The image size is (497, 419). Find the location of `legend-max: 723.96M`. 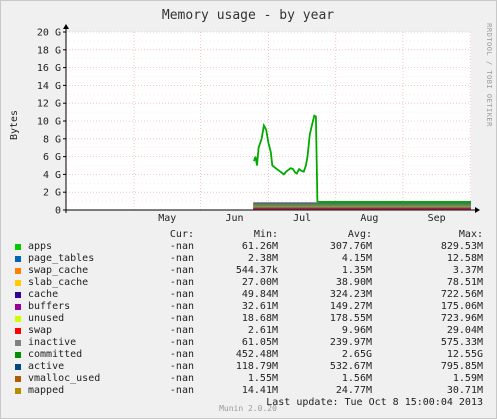

legend-max: 723.96M is located at coordinates (461, 318).